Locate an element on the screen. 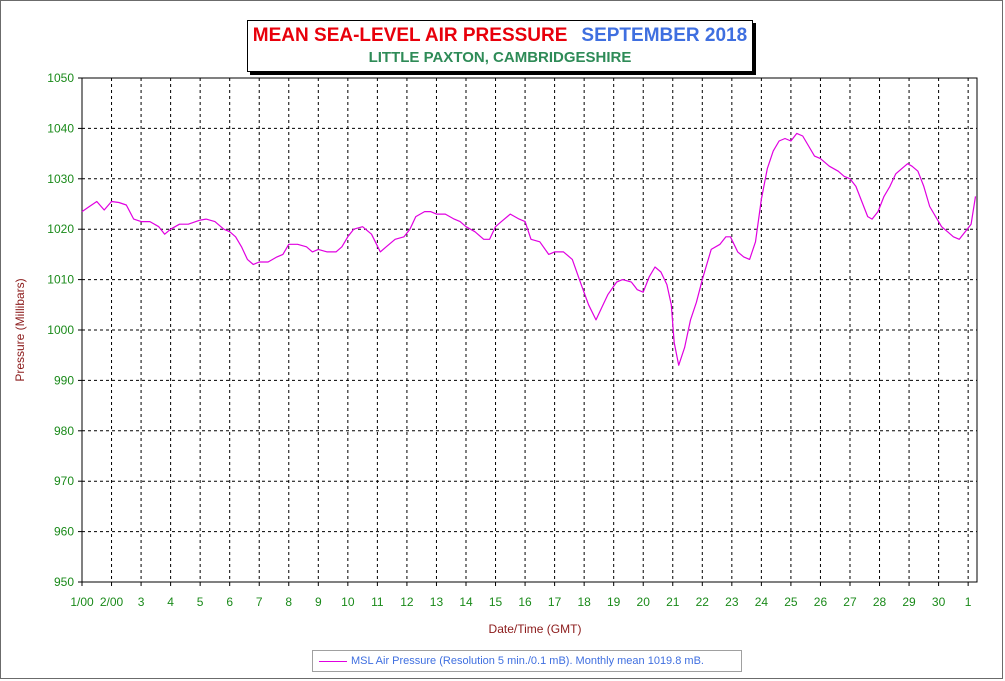 The height and width of the screenshot is (681, 1005). x-tick-label: 28 is located at coordinates (880, 602).